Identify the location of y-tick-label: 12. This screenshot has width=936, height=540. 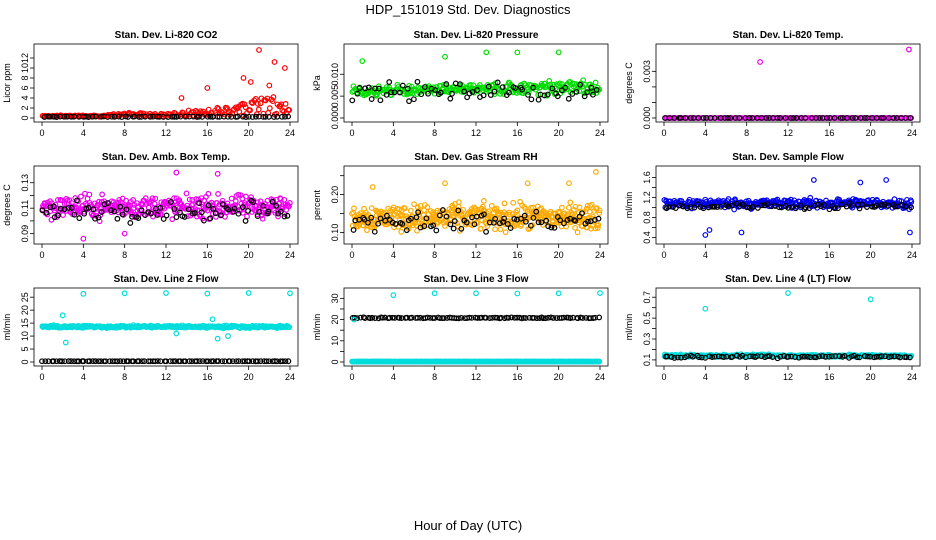
(25, 58).